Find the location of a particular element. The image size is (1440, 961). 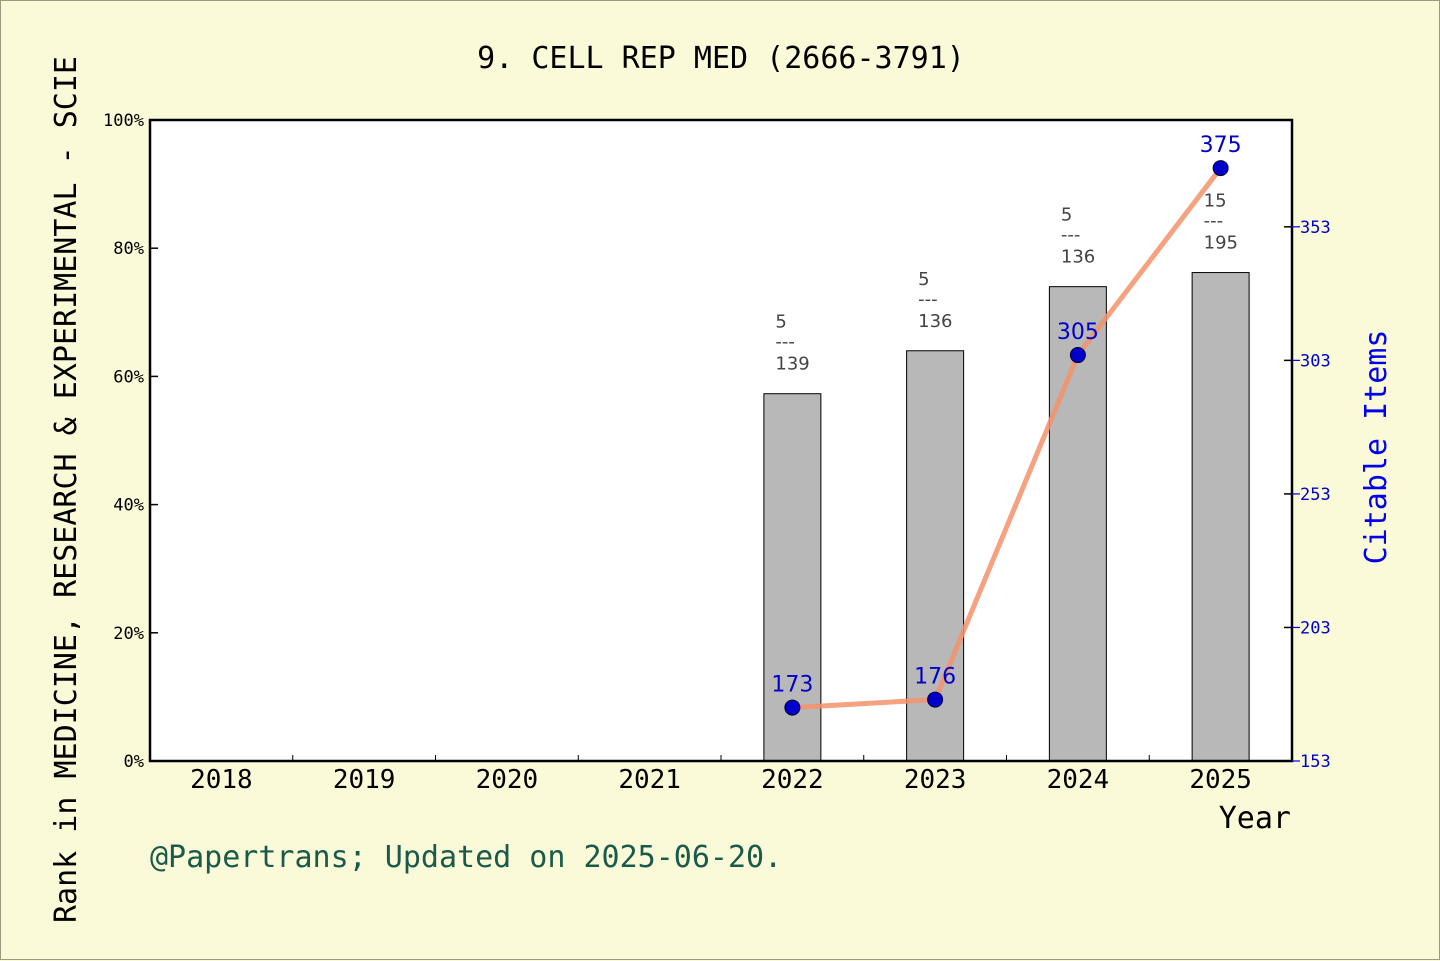

y-tick-label-right: 253 is located at coordinates (1315, 495).